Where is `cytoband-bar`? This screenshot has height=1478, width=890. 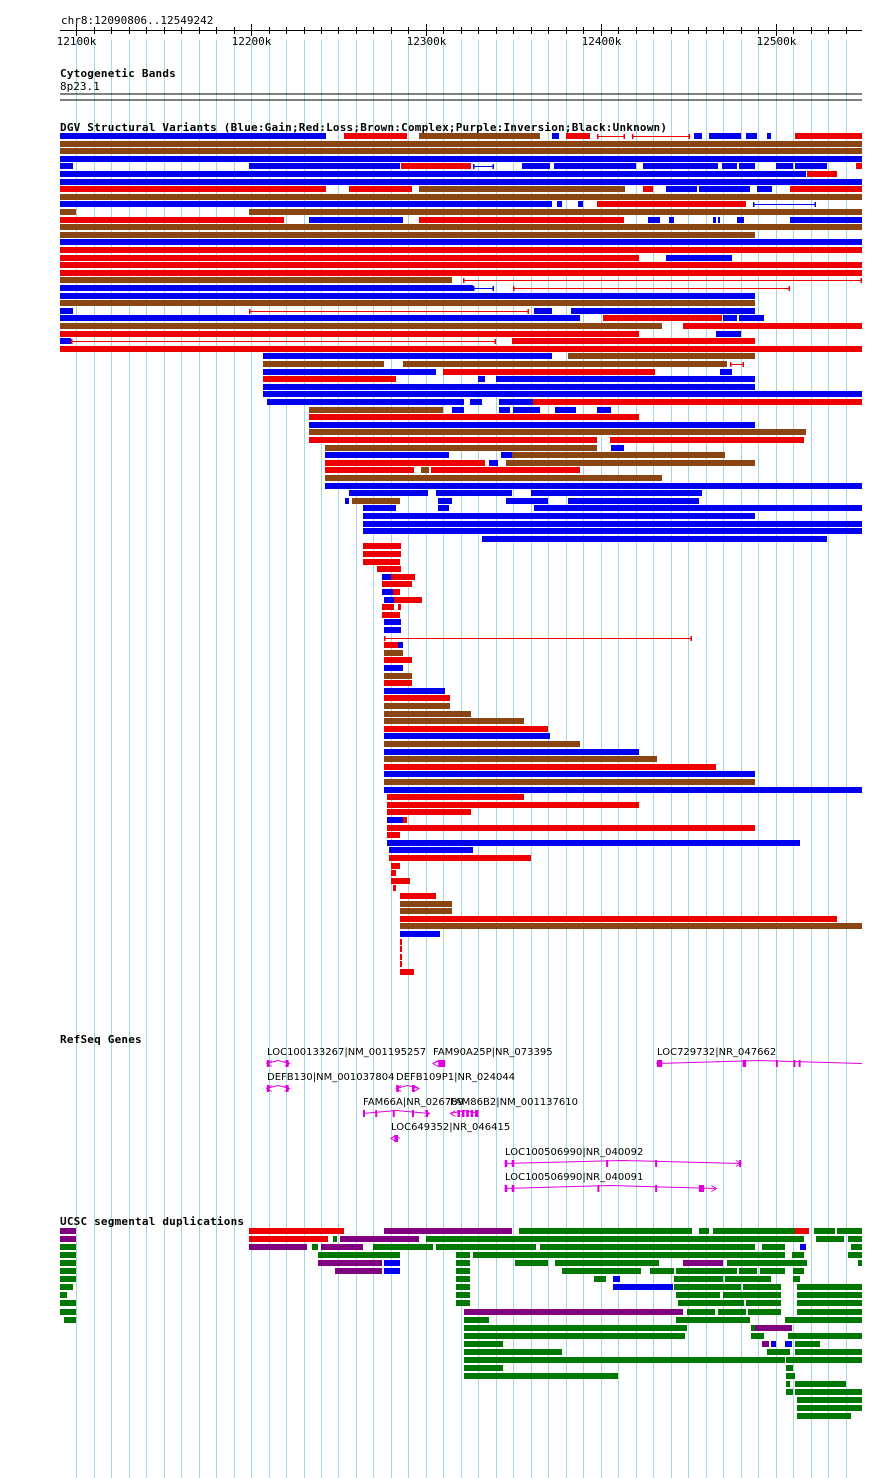
cytoband-bar is located at coordinates (445, 96).